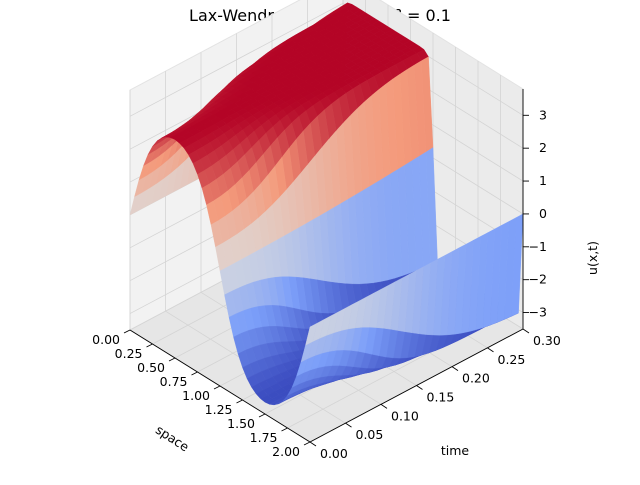  What do you see at coordinates (311, 334) in the screenshot?
I see `surface-patch` at bounding box center [311, 334].